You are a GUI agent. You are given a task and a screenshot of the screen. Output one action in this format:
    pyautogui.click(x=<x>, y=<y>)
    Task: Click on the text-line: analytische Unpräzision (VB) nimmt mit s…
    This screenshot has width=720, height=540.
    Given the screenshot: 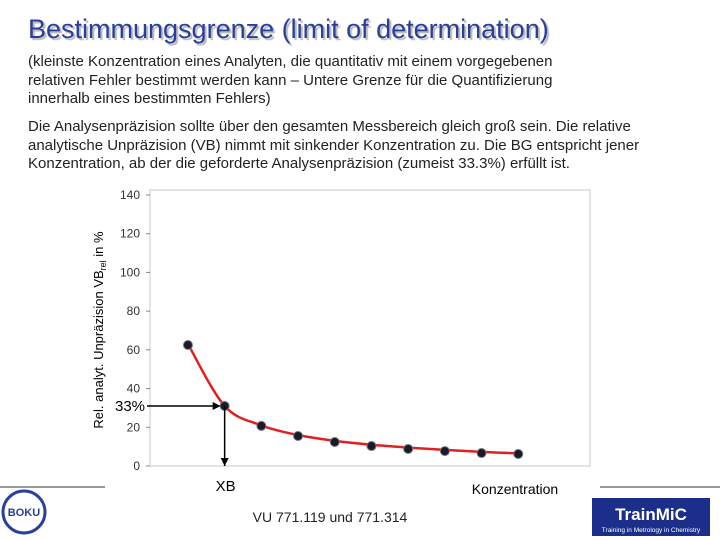 What is the action you would take?
    pyautogui.click(x=334, y=145)
    